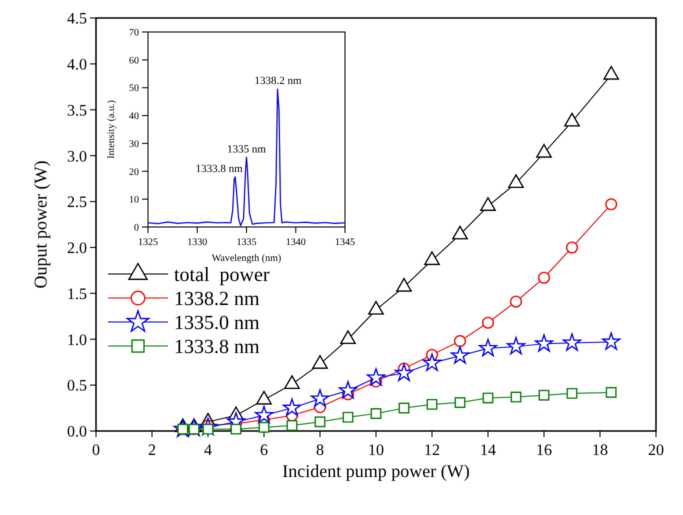 Image resolution: width=683 pixels, height=515 pixels. What do you see at coordinates (77, 294) in the screenshot?
I see `y-tick-label: 1.5` at bounding box center [77, 294].